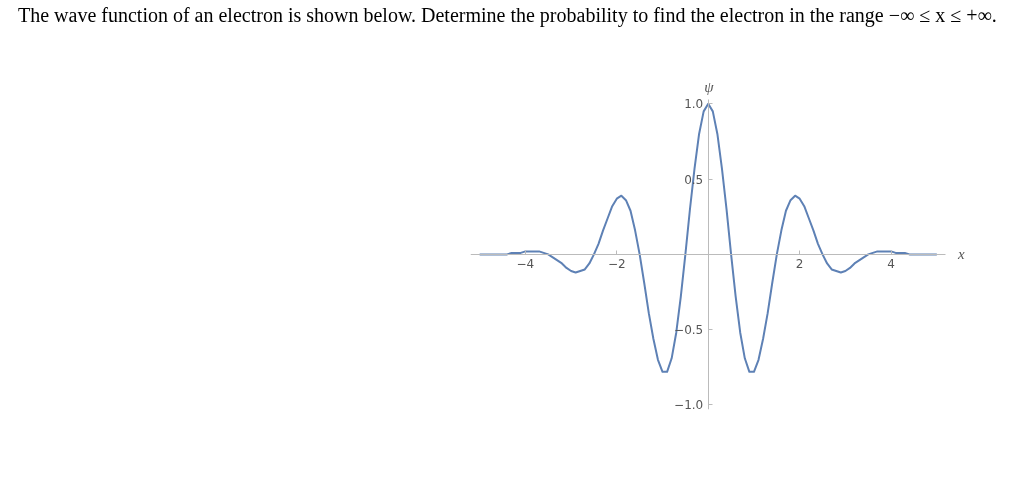 Image resolution: width=1024 pixels, height=482 pixels. What do you see at coordinates (507, 16) in the screenshot?
I see `chart-title: The wave function of an electron is shown below. Determine the probability to find the electron in the range −∞ ≤ x ≤ +∞.` at bounding box center [507, 16].